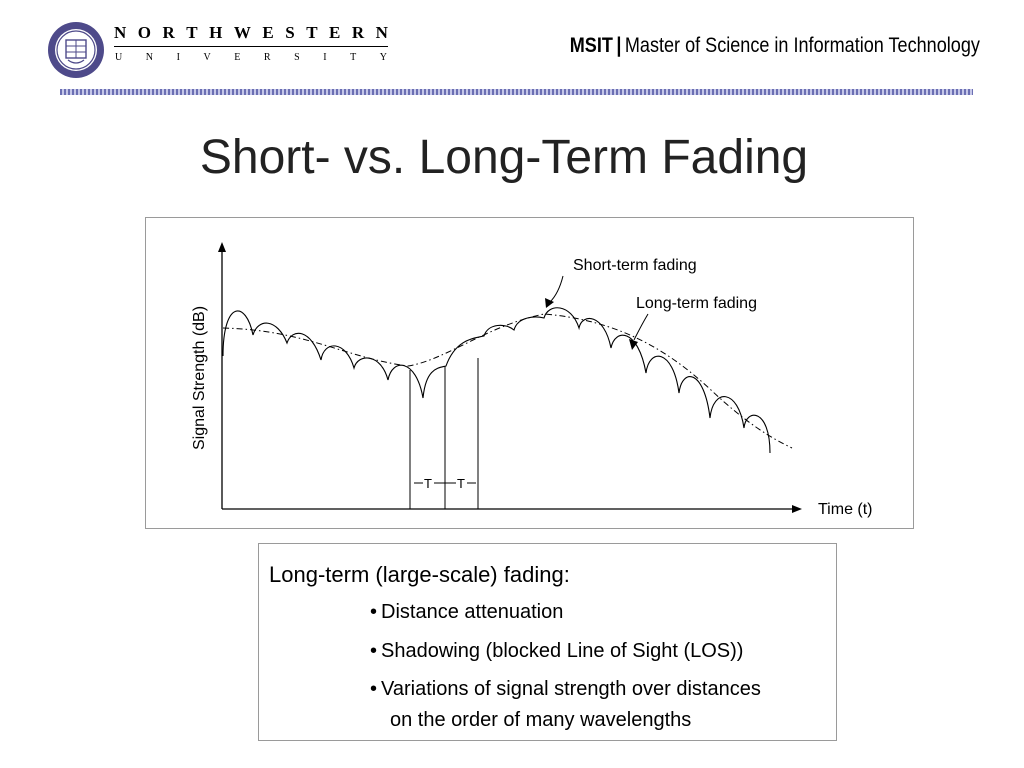 This screenshot has height=768, width=1024. Describe the element at coordinates (641, 327) in the screenshot. I see `long-term-pointer` at that location.